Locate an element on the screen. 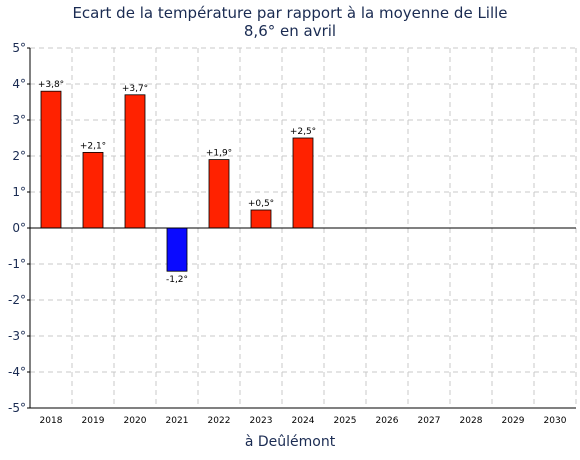  bar-2020 is located at coordinates (135, 161).